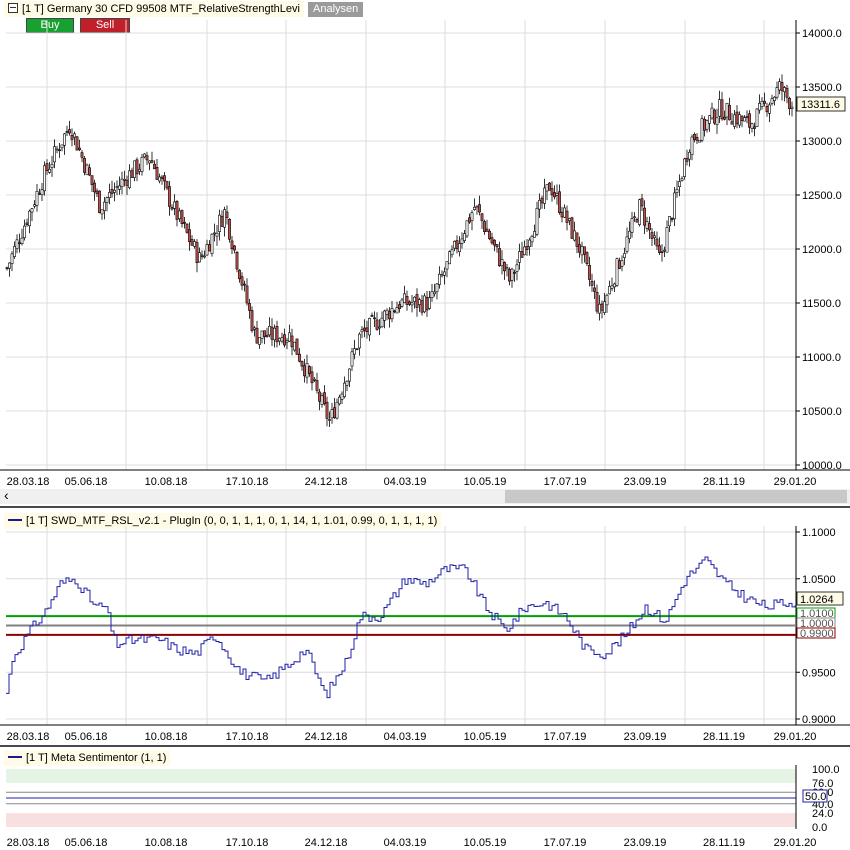 Image resolution: width=850 pixels, height=850 pixels. Describe the element at coordinates (28, 737) in the screenshot. I see `rsl-x-tick-label: 28.03.18` at that location.